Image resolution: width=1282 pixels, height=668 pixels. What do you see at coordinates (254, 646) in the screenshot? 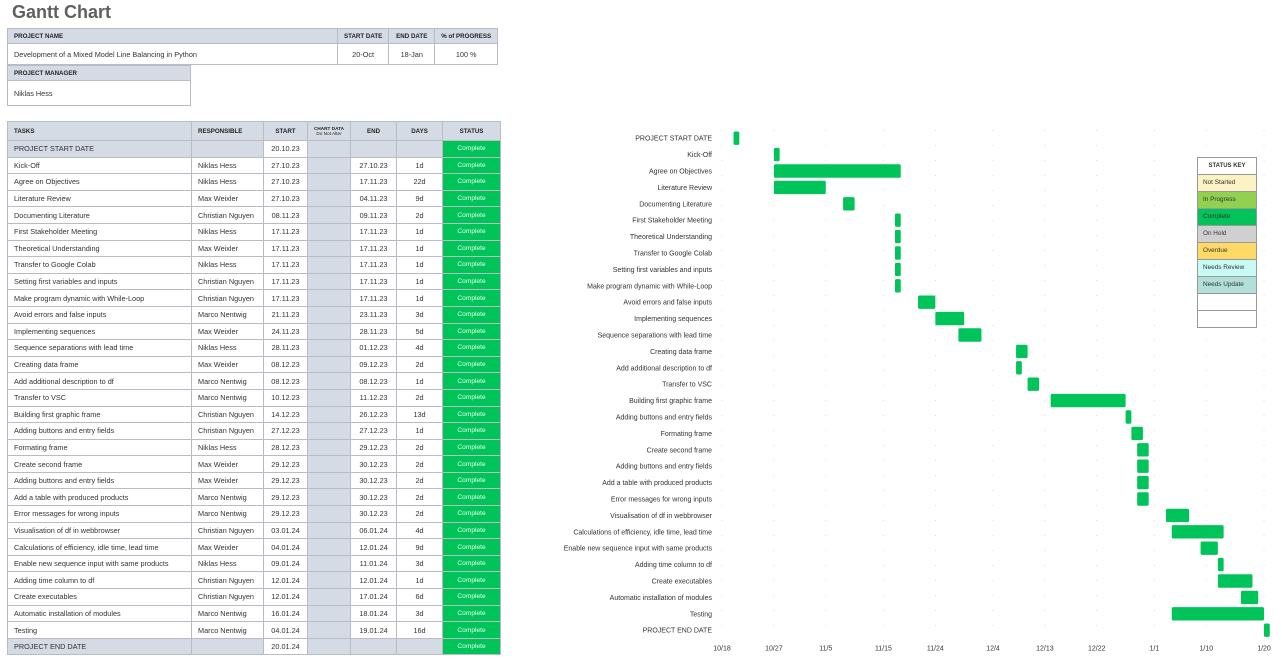
I see `project-end-row: PROJECT END DATE 20.01.24 Complete` at bounding box center [254, 646].